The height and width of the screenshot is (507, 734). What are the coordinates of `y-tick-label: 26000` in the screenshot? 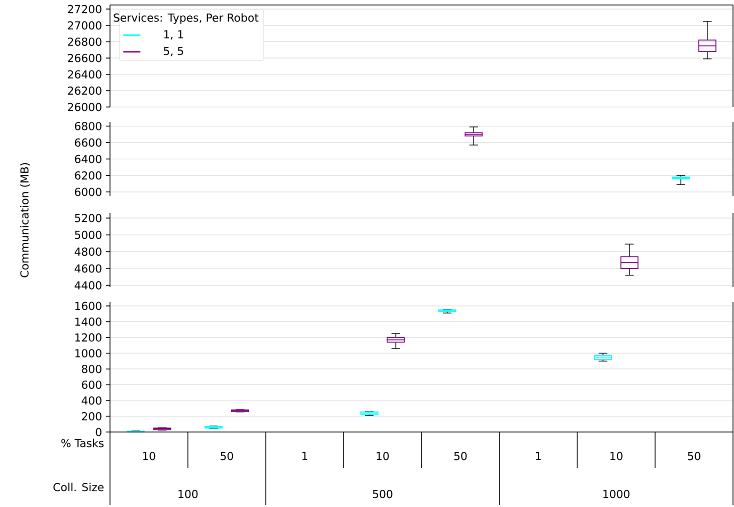 It's located at (85, 107).